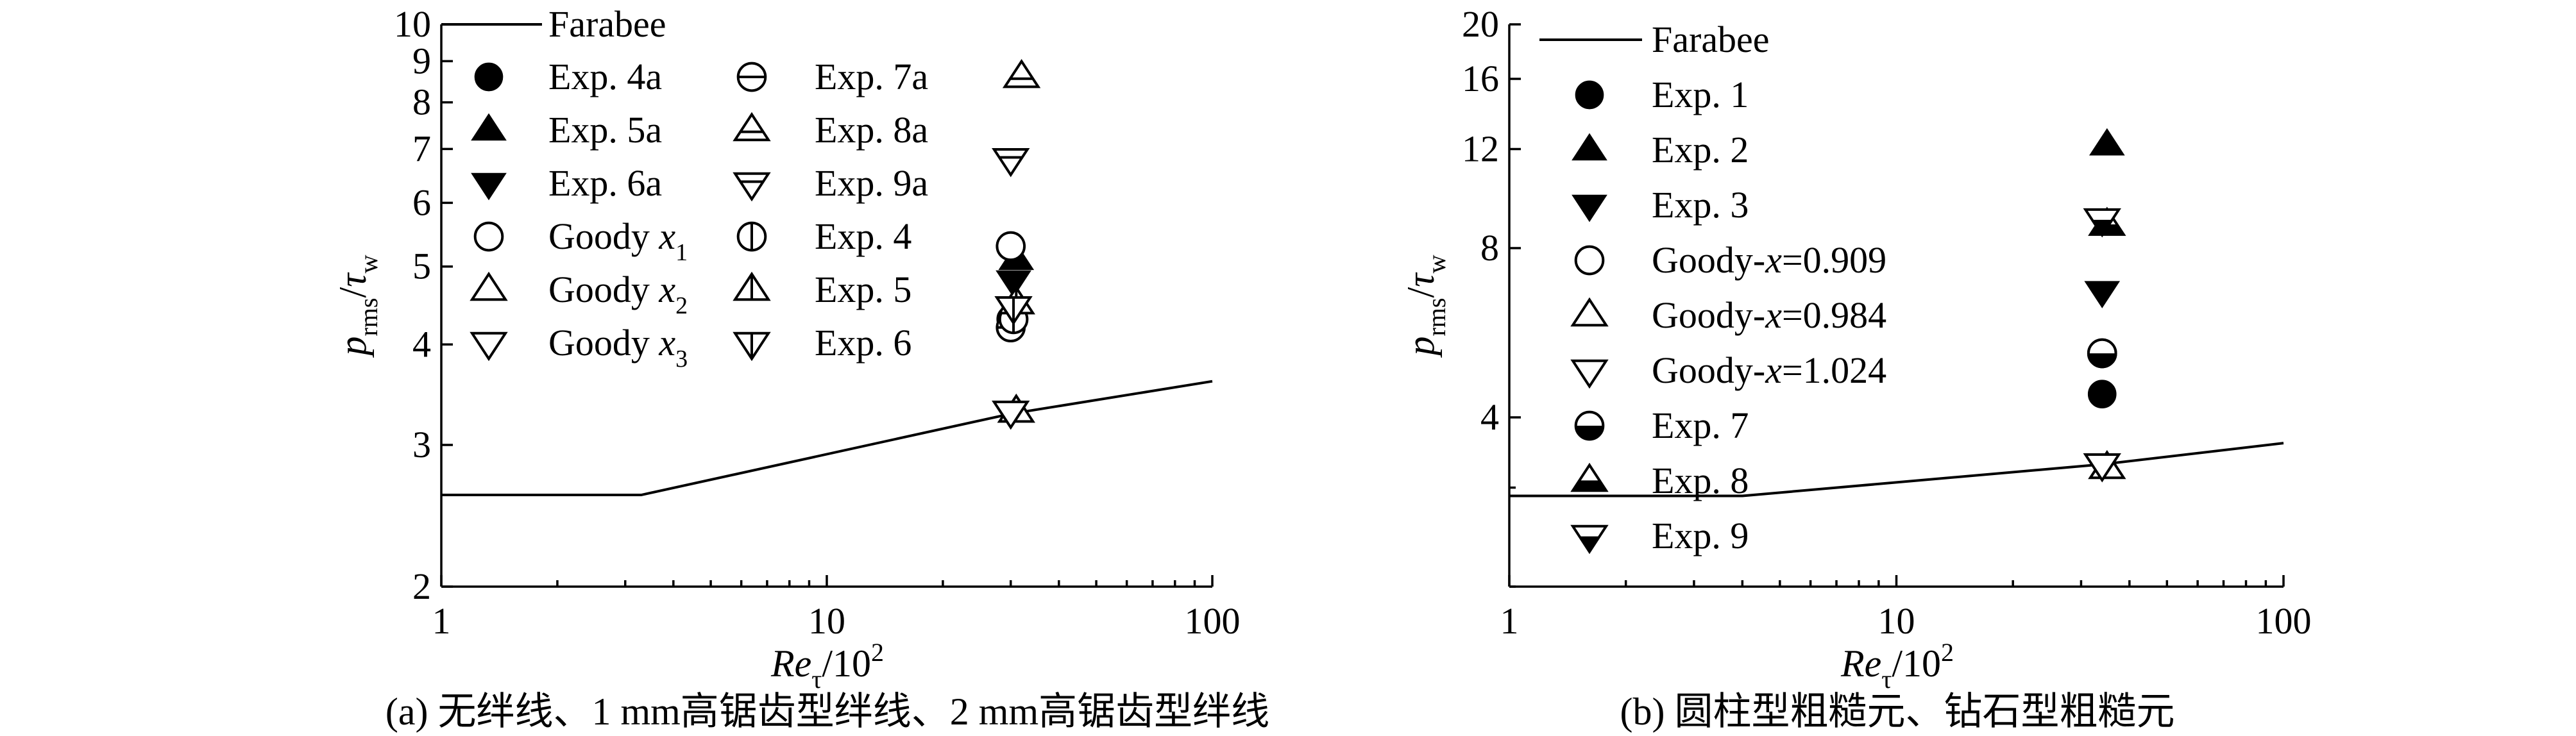 The width and height of the screenshot is (2576, 736). What do you see at coordinates (412, 24) in the screenshot?
I see `y-tick-label: 10` at bounding box center [412, 24].